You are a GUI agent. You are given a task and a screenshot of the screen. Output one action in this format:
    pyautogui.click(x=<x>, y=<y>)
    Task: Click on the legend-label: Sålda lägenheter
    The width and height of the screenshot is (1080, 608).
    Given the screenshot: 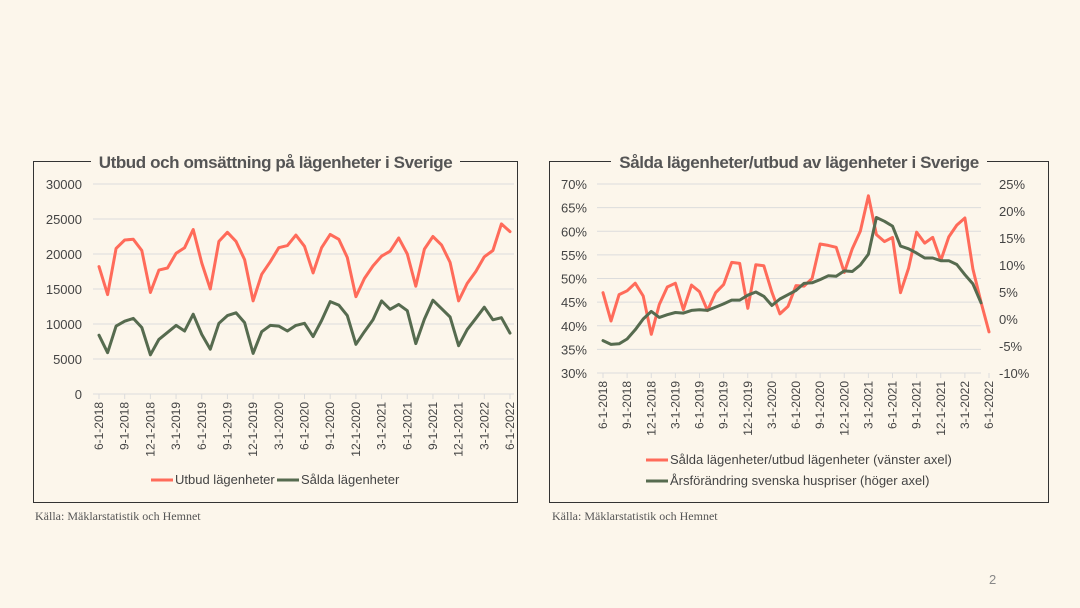 What is the action you would take?
    pyautogui.click(x=350, y=479)
    